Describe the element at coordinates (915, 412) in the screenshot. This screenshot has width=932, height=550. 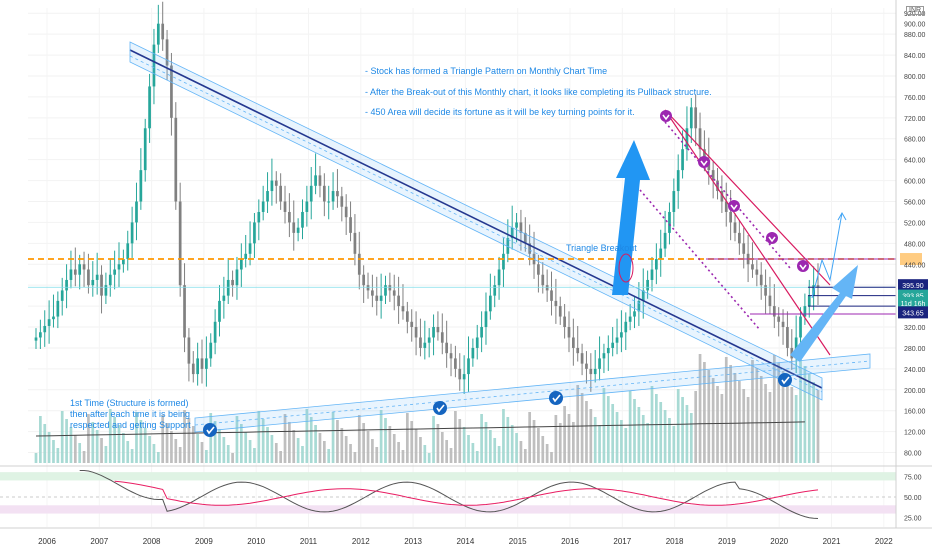
I see `price-tick-label: 160.00` at that location.